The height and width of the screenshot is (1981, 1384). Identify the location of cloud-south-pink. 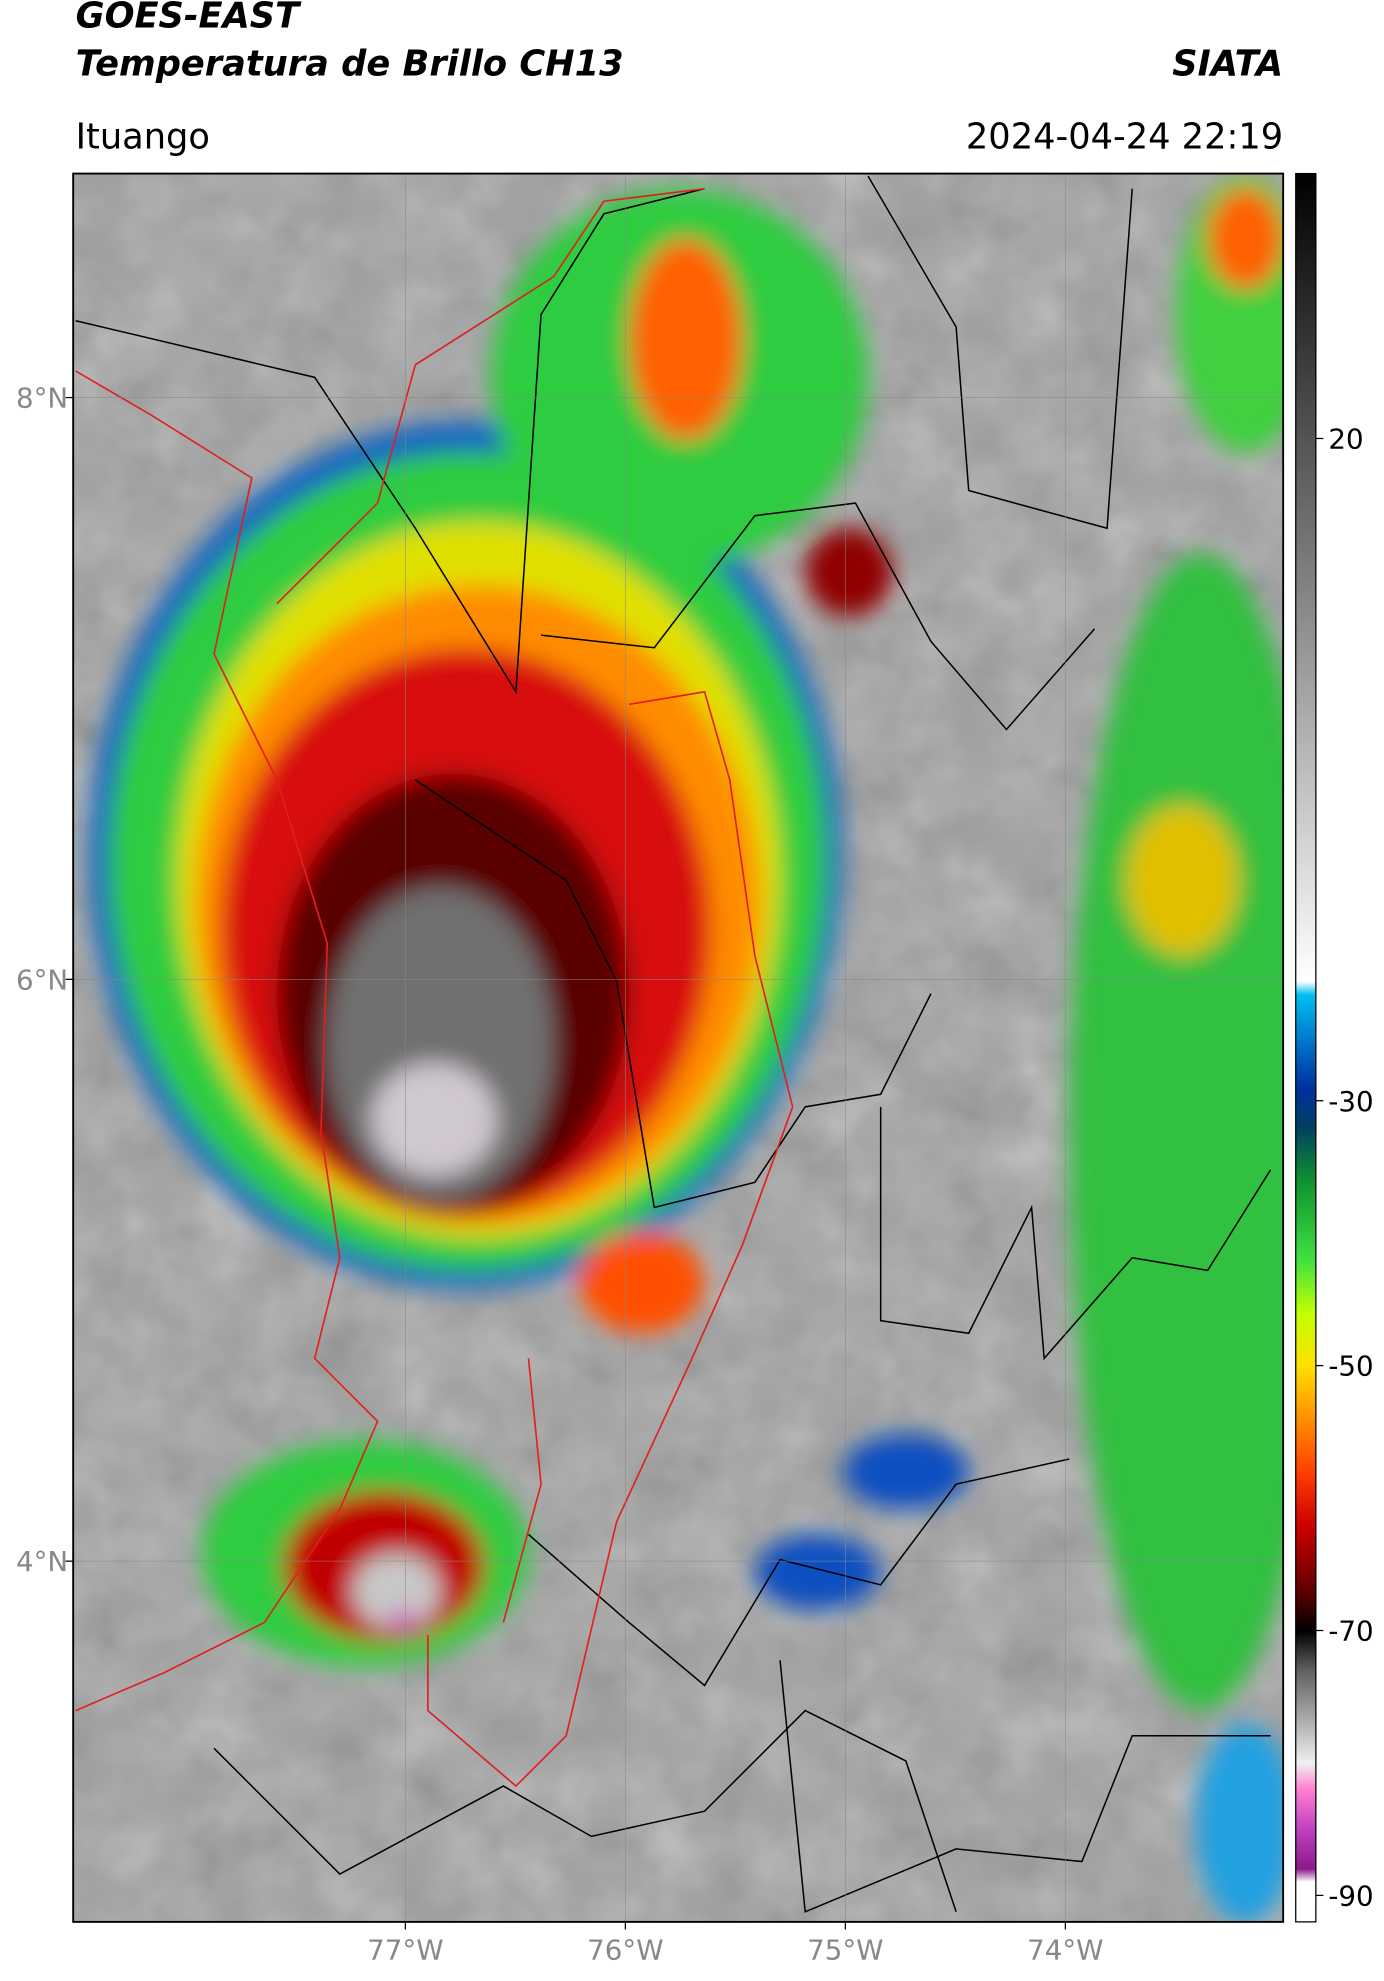
(402, 1620).